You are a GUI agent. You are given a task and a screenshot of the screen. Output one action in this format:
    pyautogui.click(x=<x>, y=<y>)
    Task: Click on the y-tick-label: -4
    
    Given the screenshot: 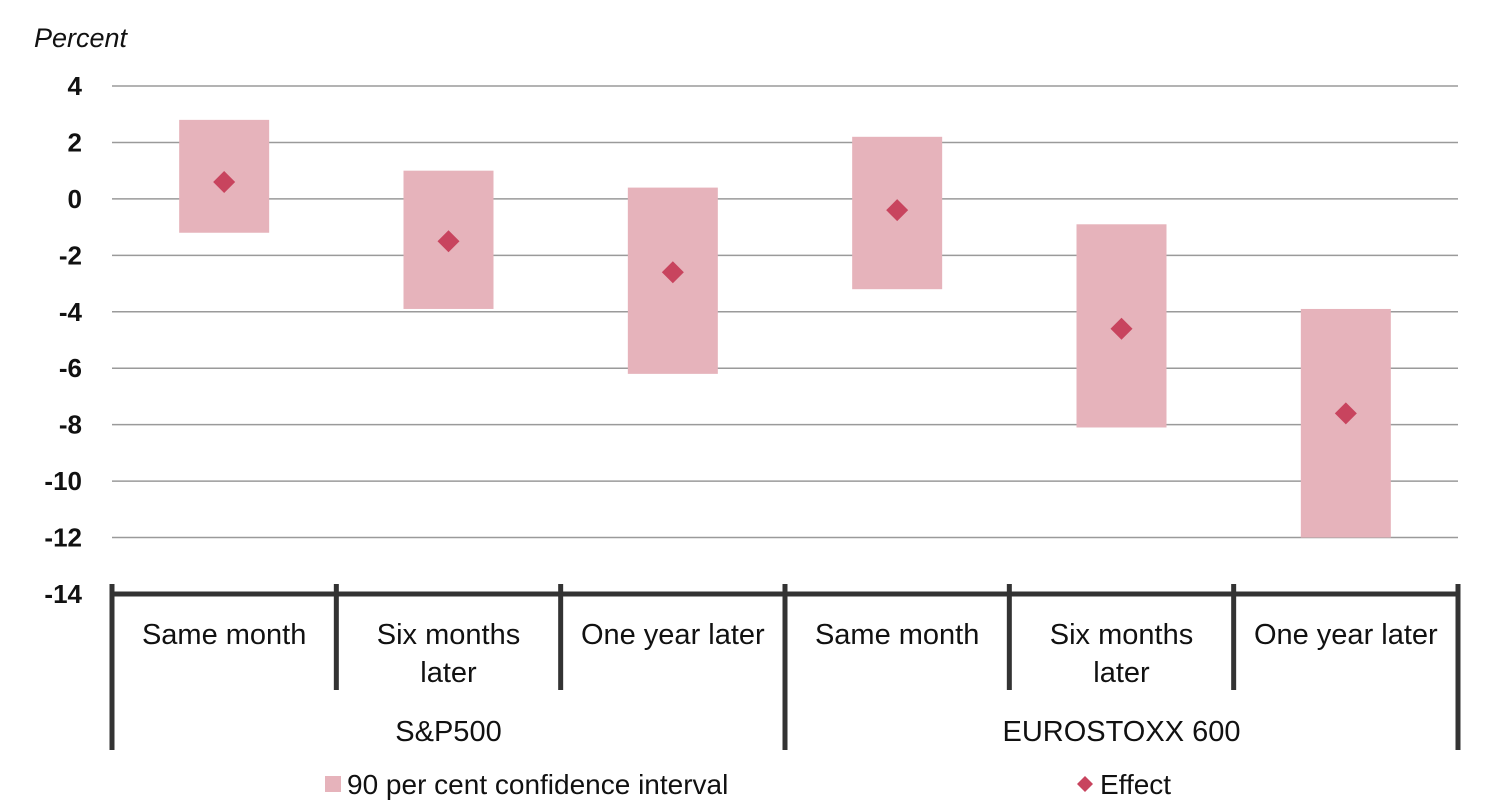 What is the action you would take?
    pyautogui.click(x=71, y=312)
    